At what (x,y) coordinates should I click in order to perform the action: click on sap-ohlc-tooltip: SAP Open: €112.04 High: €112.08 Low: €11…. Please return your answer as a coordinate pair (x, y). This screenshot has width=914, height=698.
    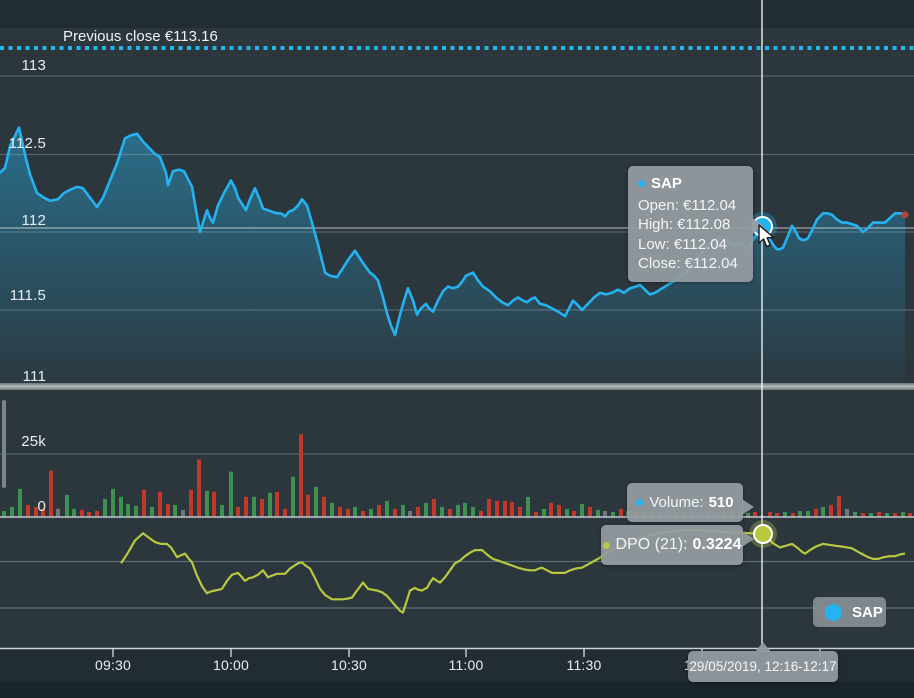
    Looking at the image, I should click on (696, 224).